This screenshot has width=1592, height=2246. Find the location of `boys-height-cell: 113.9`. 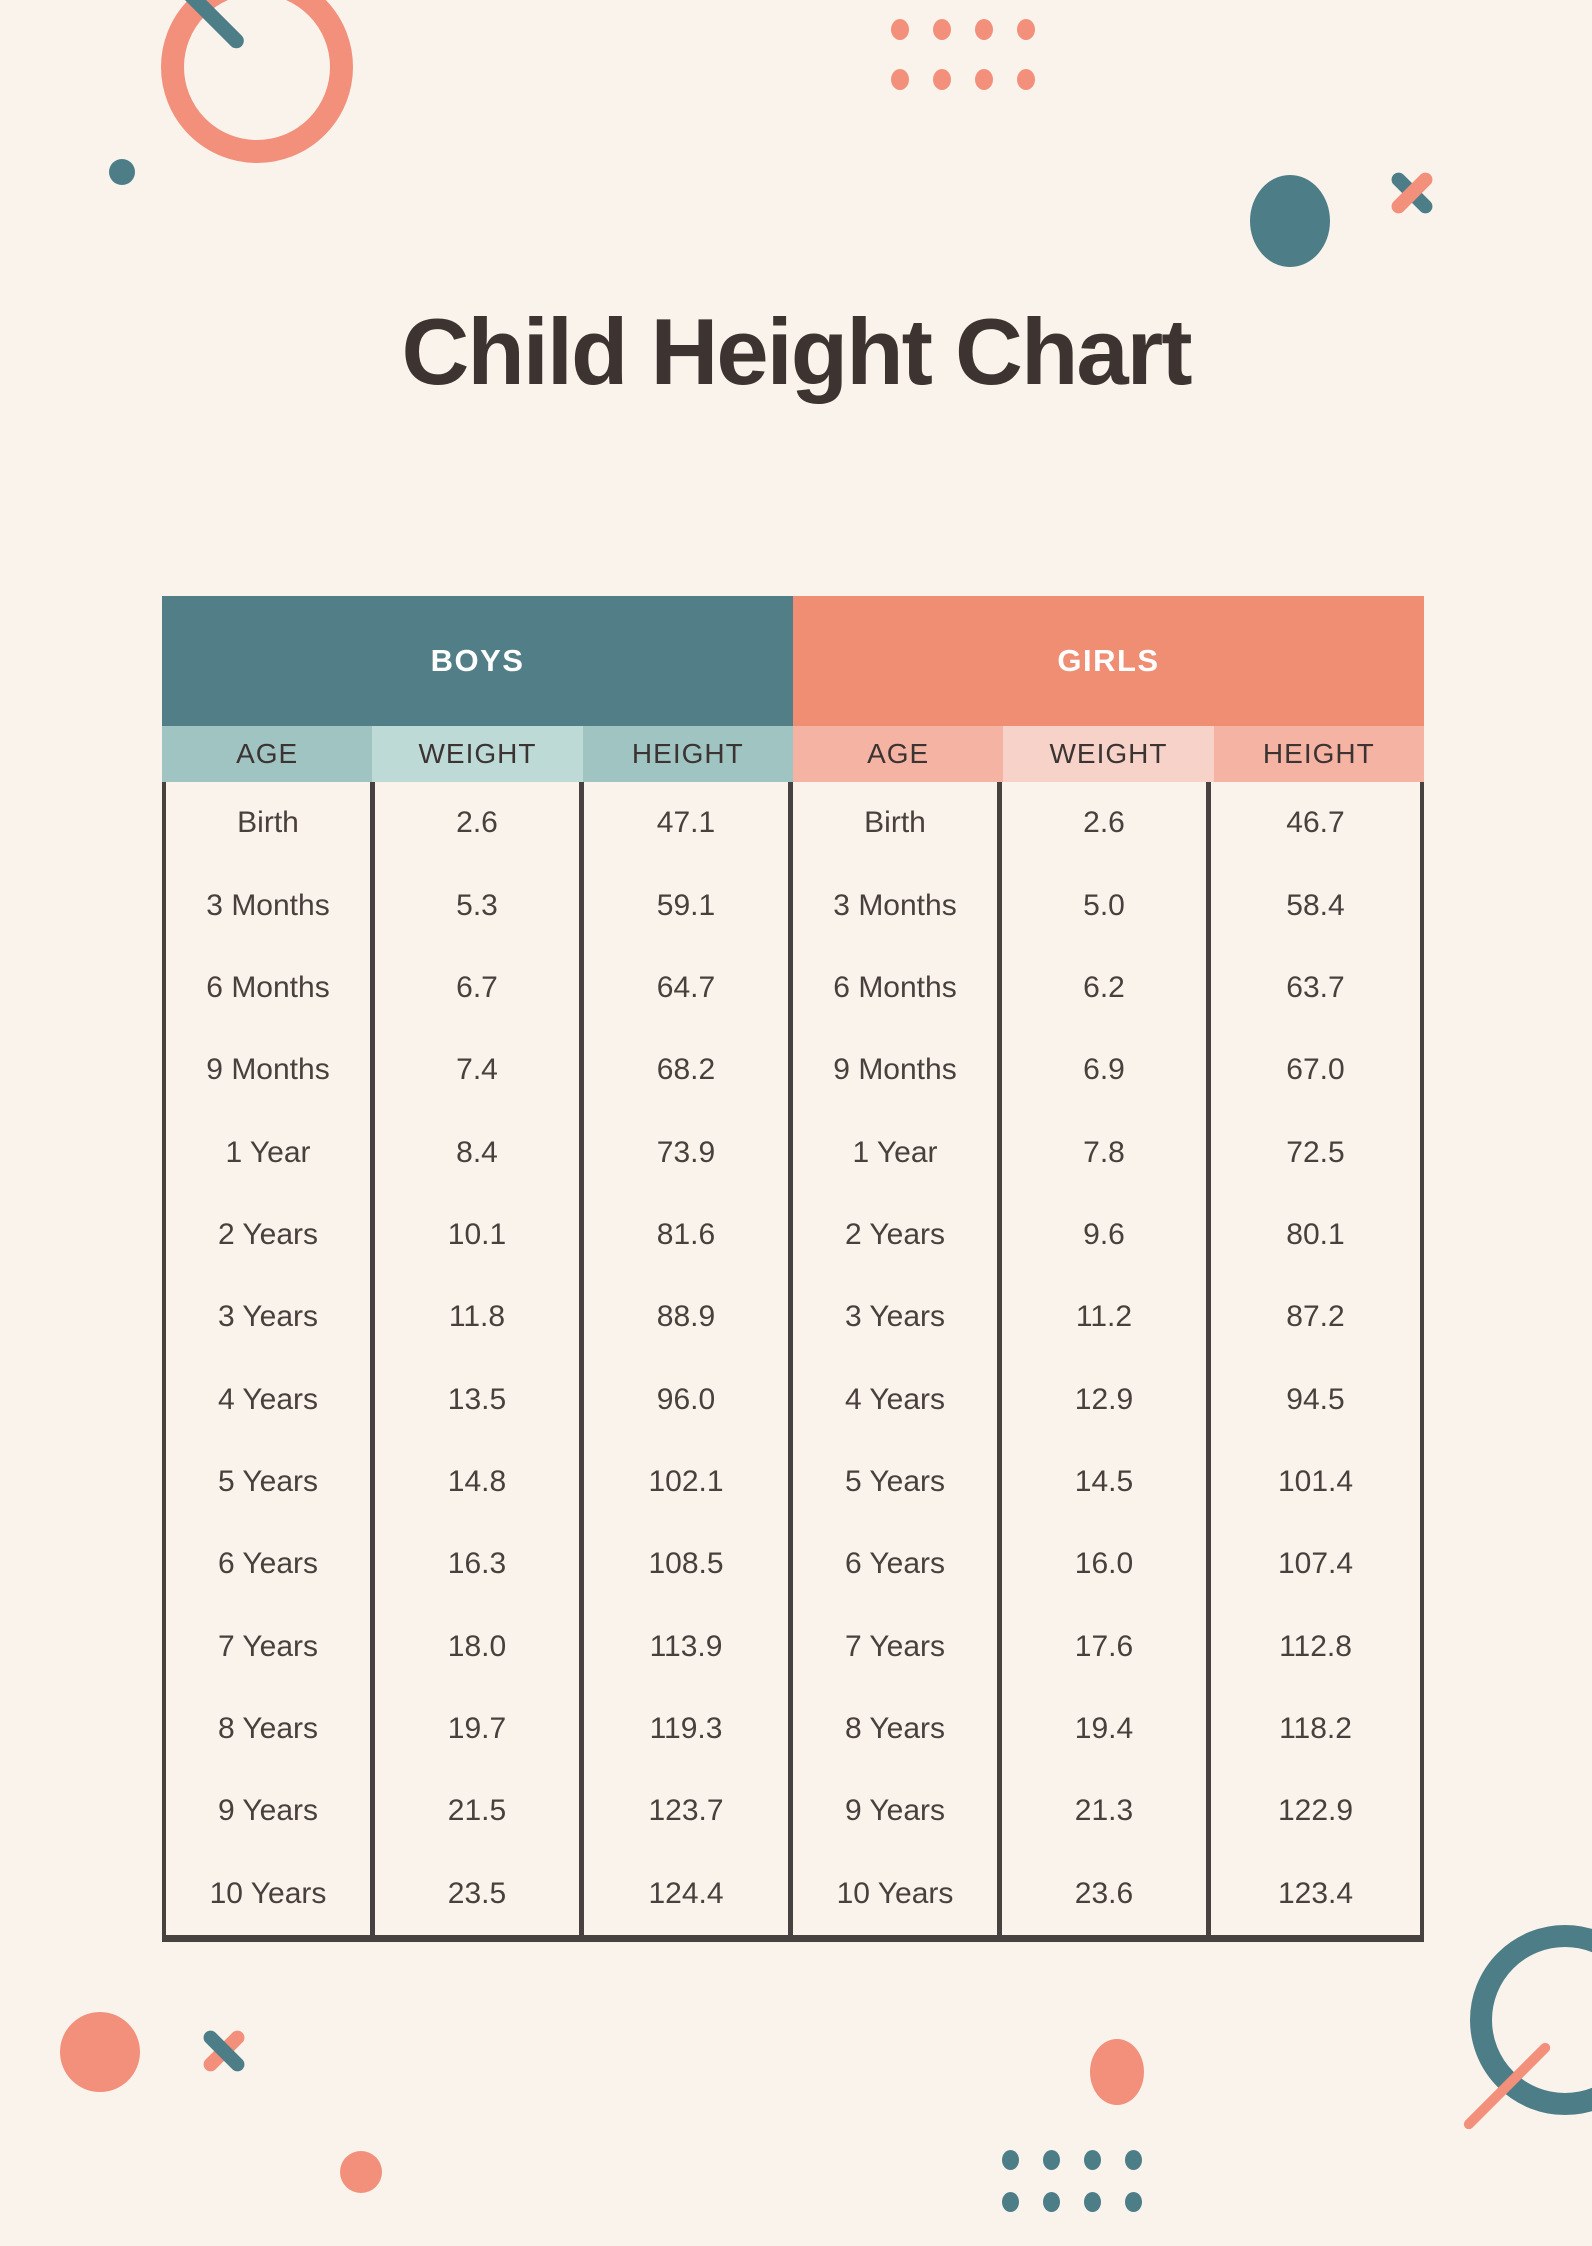

boys-height-cell: 113.9 is located at coordinates (688, 1646).